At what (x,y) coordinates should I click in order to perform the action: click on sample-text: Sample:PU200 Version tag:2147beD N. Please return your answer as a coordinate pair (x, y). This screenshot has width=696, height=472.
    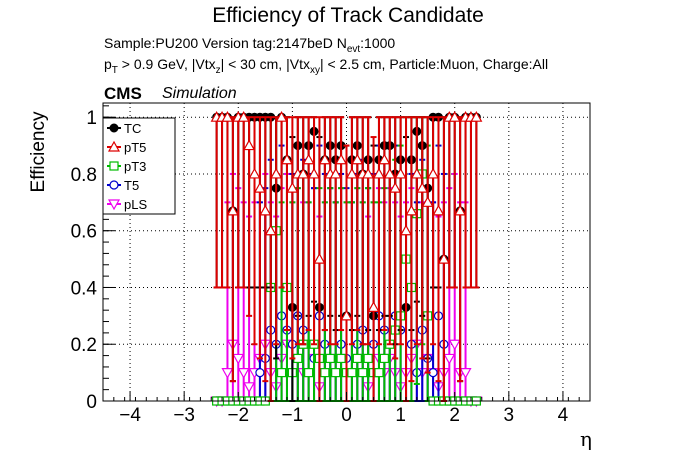
    Looking at the image, I should click on (225, 43).